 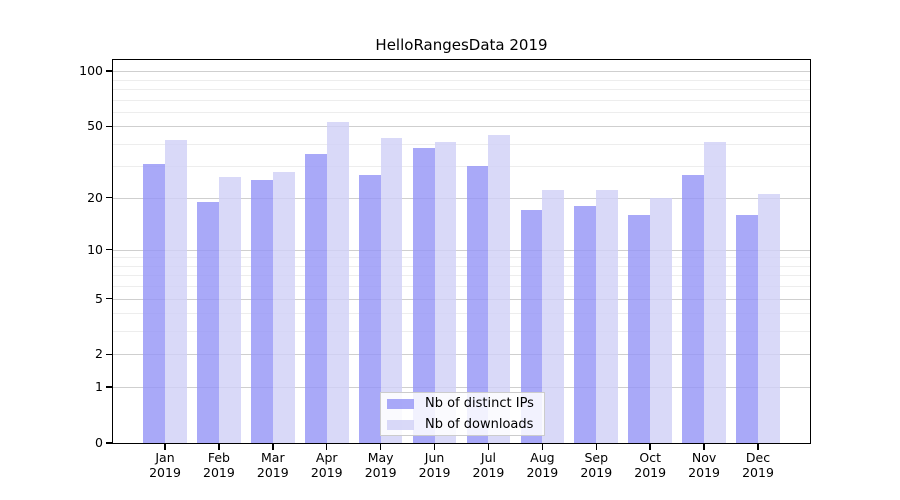 What do you see at coordinates (747, 328) in the screenshot?
I see `bar-nb-of-distinct-ips-dec` at bounding box center [747, 328].